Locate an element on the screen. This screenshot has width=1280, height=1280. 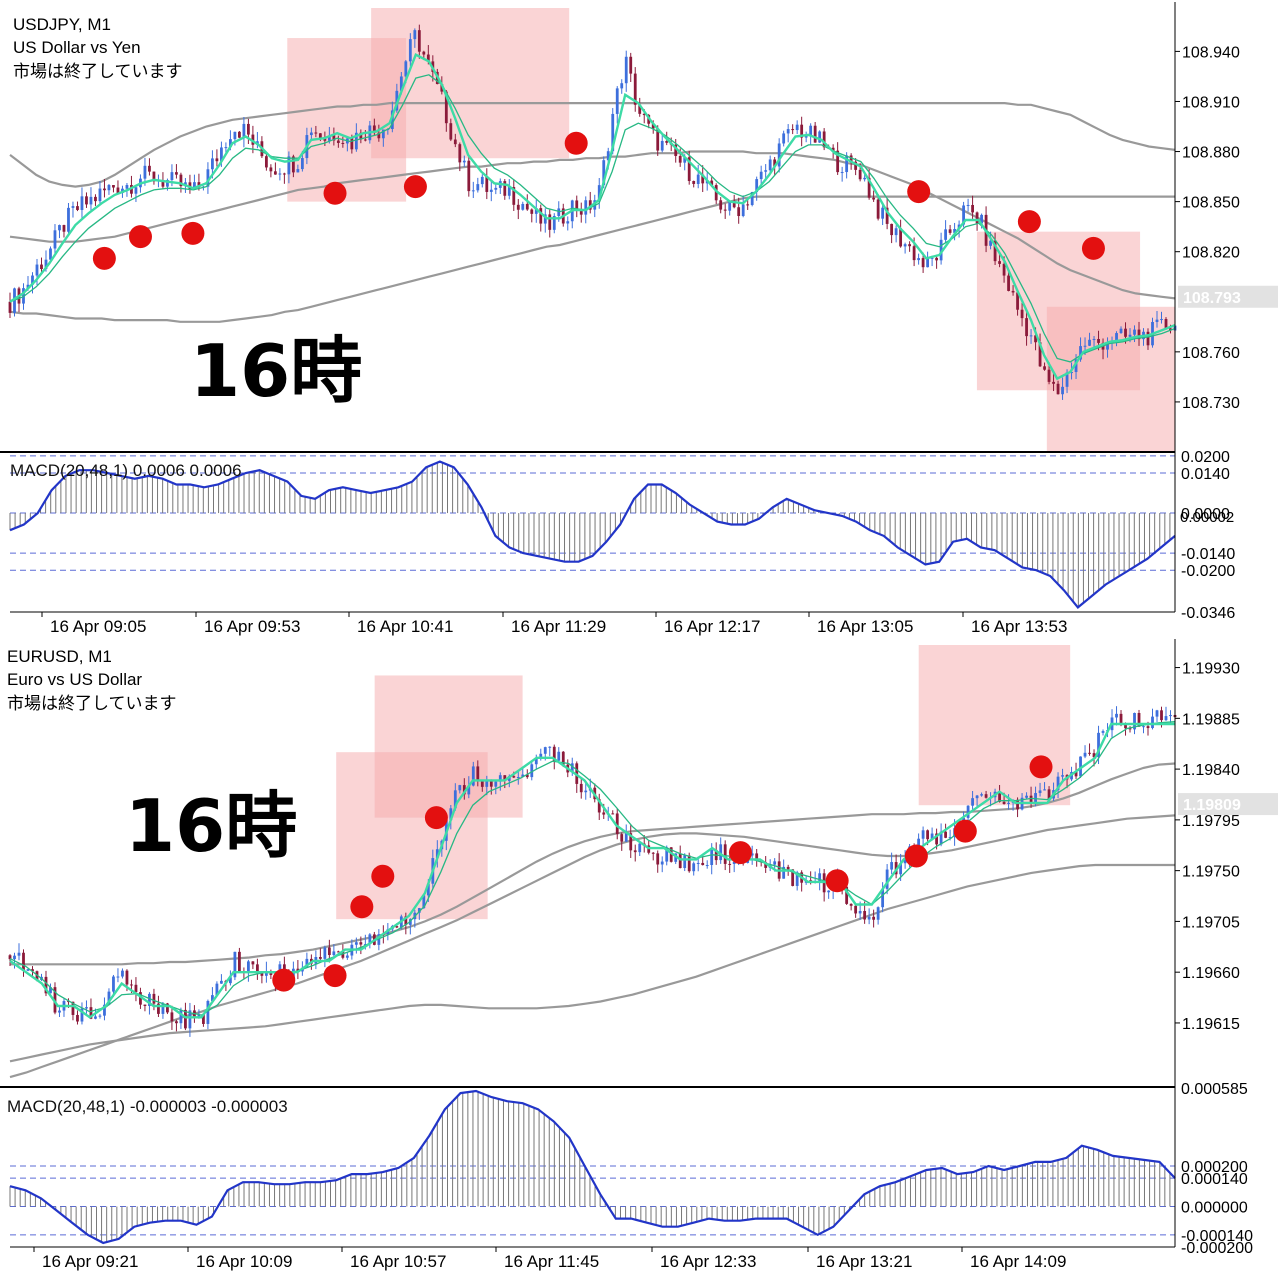
eurusd-macd-y-tick-label: 0.000140 is located at coordinates (1214, 1179).